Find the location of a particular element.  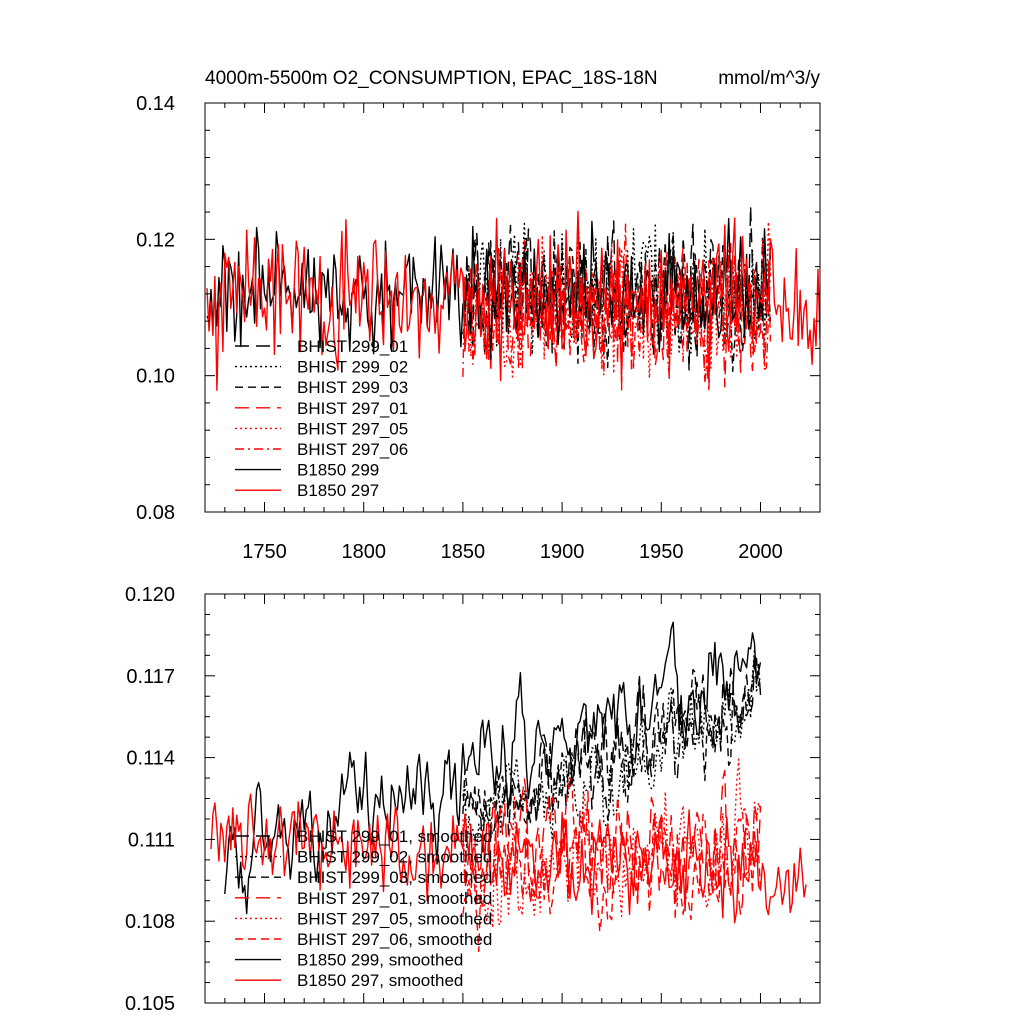

x-tick-label: 1950 is located at coordinates (661, 552).